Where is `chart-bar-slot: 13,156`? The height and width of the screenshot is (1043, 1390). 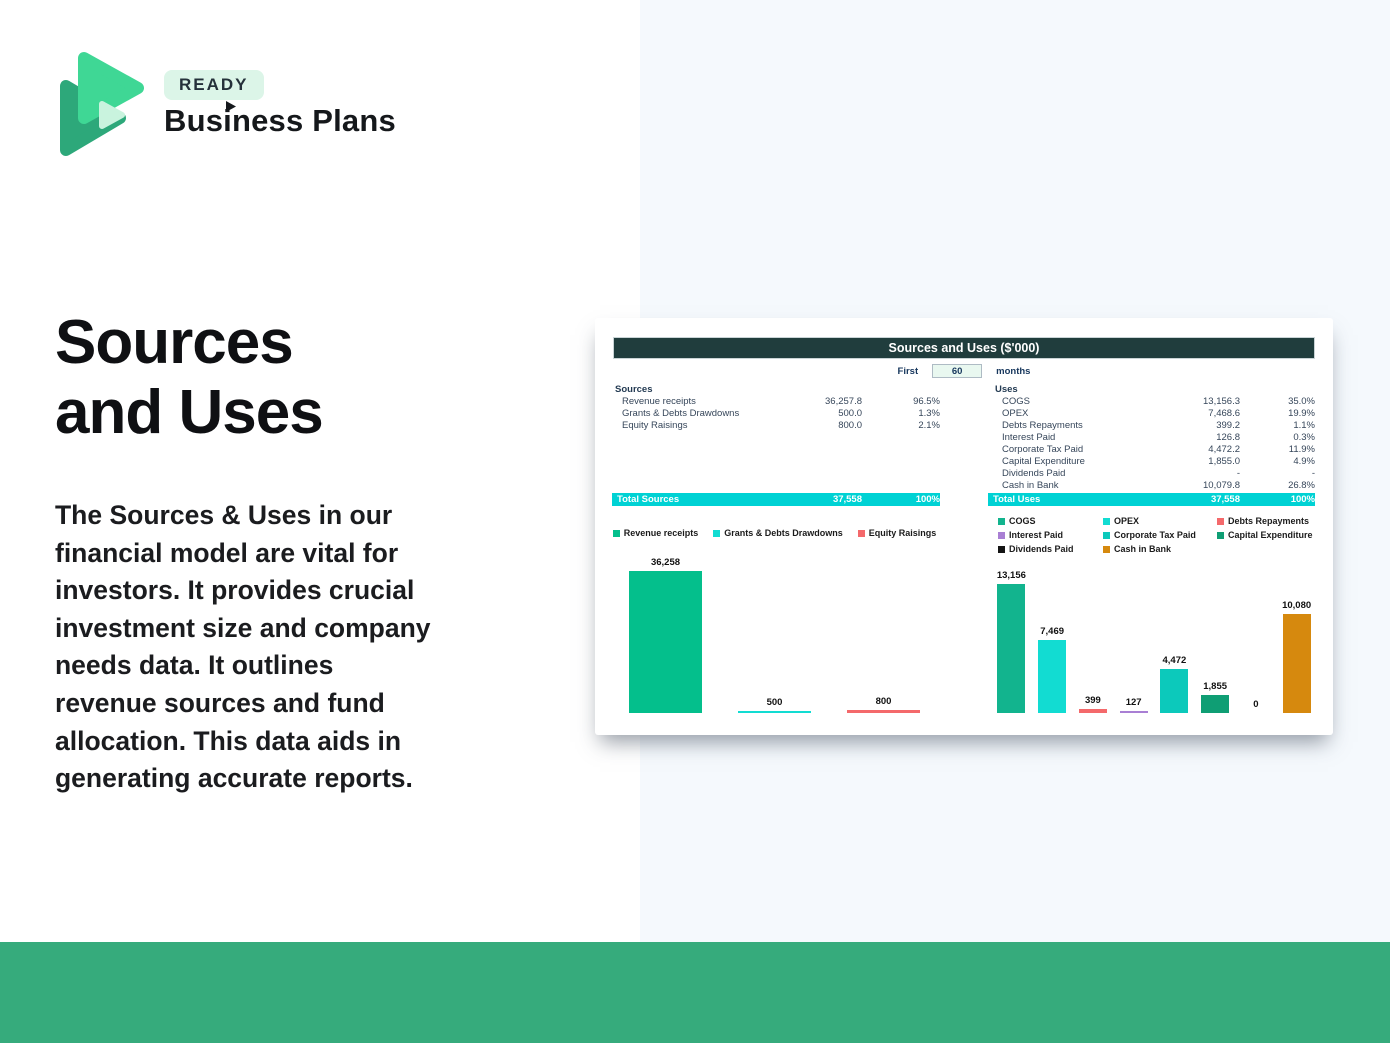
chart-bar-slot: 13,156 is located at coordinates (1011, 639).